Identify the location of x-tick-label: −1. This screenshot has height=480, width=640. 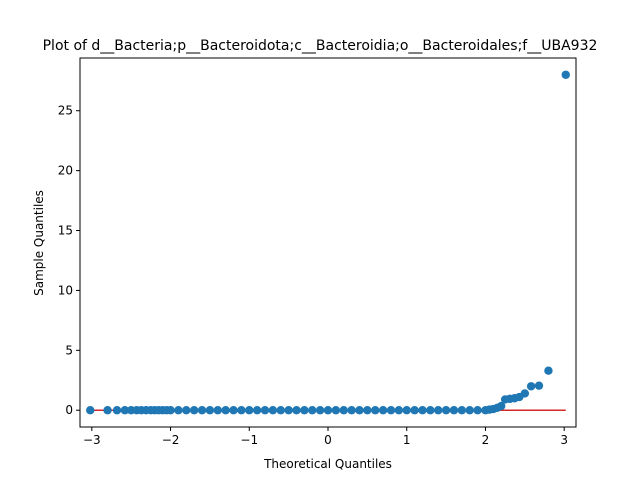
(249, 440).